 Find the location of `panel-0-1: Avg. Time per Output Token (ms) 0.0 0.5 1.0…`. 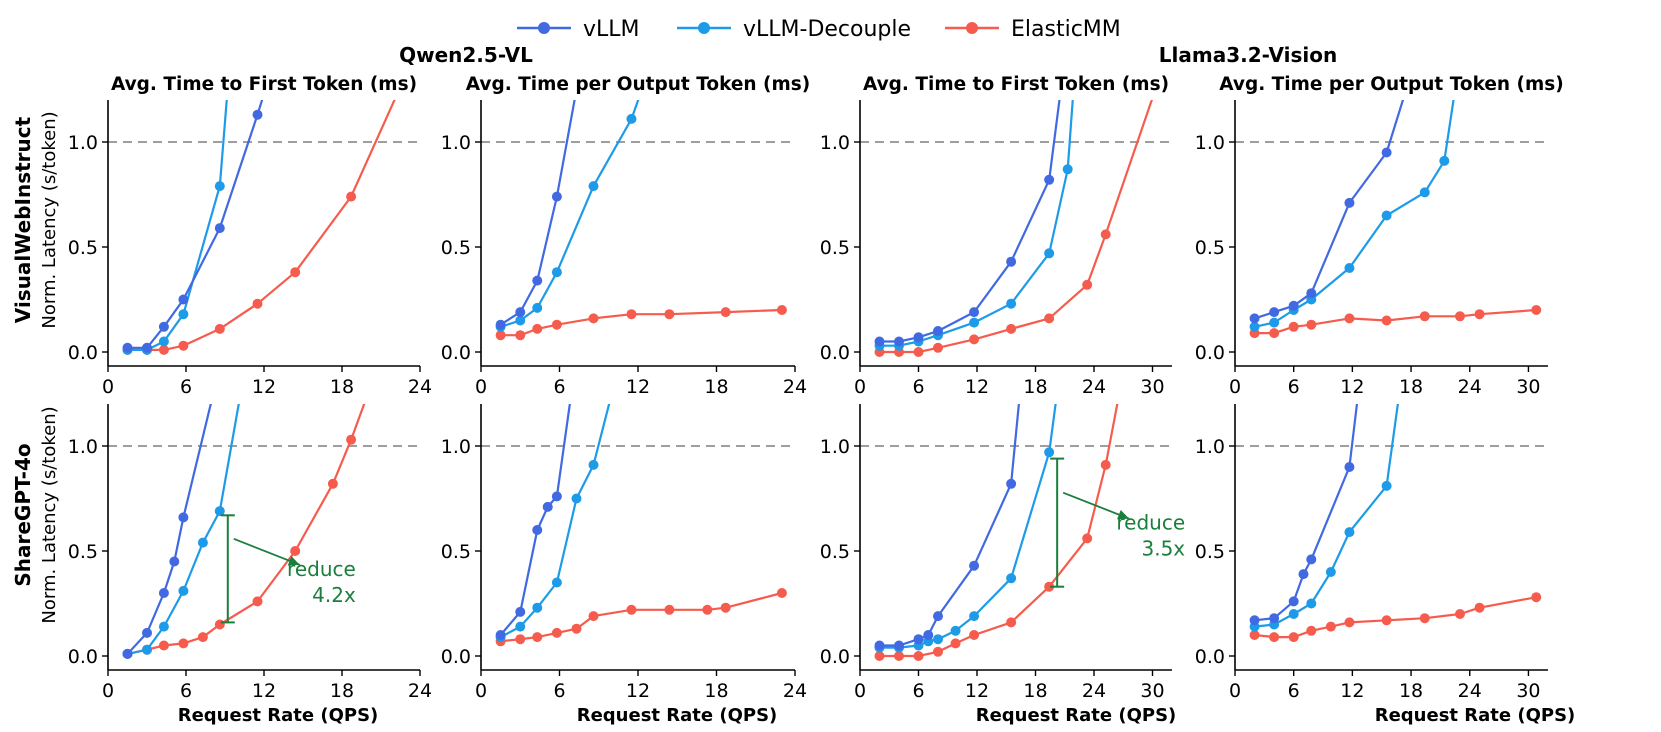

panel-0-1: Avg. Time per Output Token (ms) 0.0 0.5 1.0… is located at coordinates (625, 236).